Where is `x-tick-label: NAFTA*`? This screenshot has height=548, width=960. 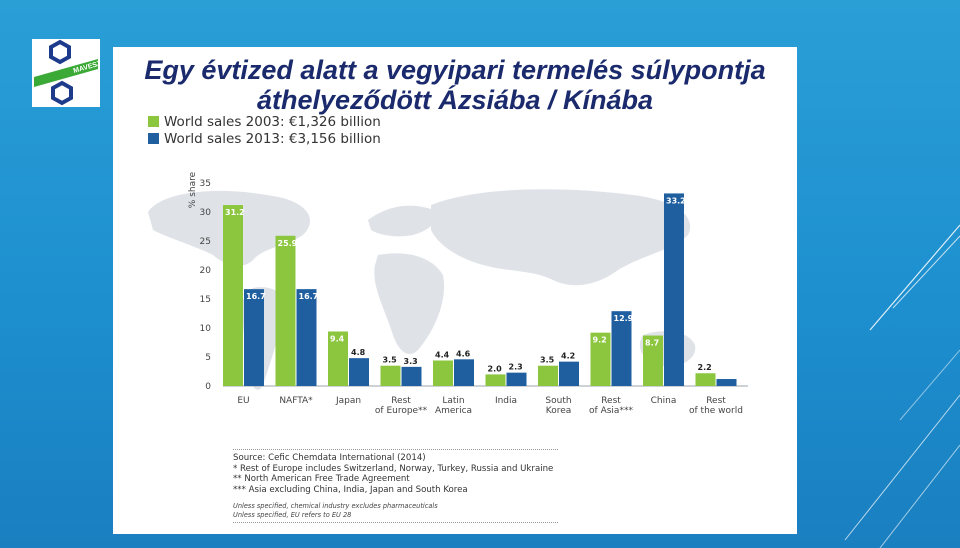 x-tick-label: NAFTA* is located at coordinates (296, 401).